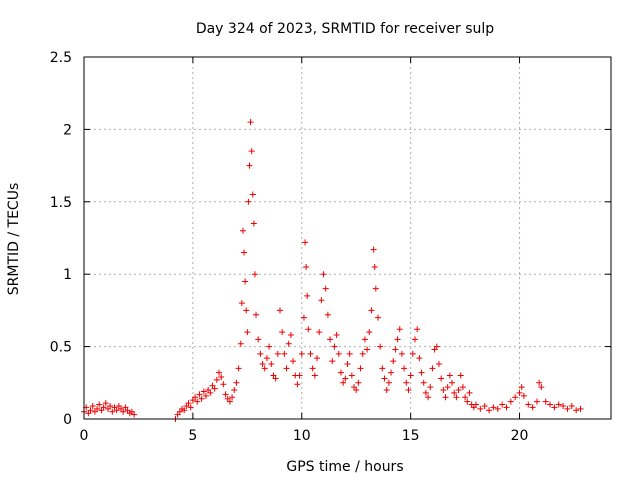  I want to click on y-tick-label: 2, so click(67, 130).